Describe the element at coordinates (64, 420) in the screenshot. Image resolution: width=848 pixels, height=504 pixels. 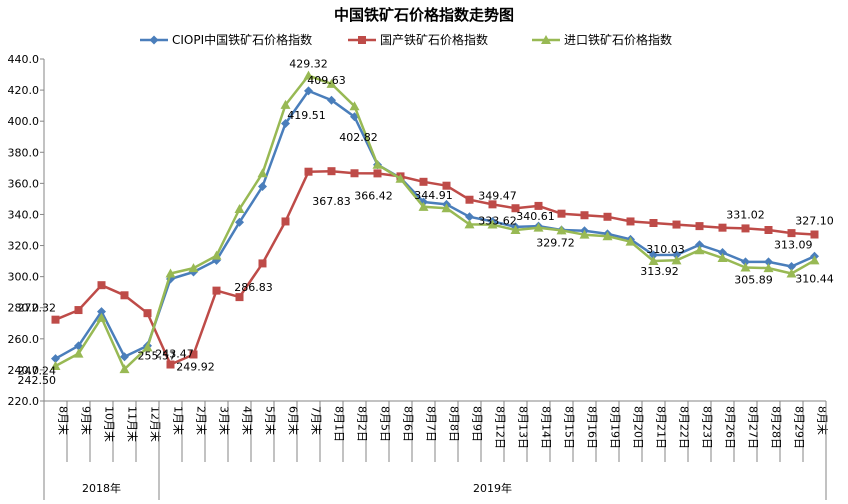
I see `x-category-label: 8月末` at that location.